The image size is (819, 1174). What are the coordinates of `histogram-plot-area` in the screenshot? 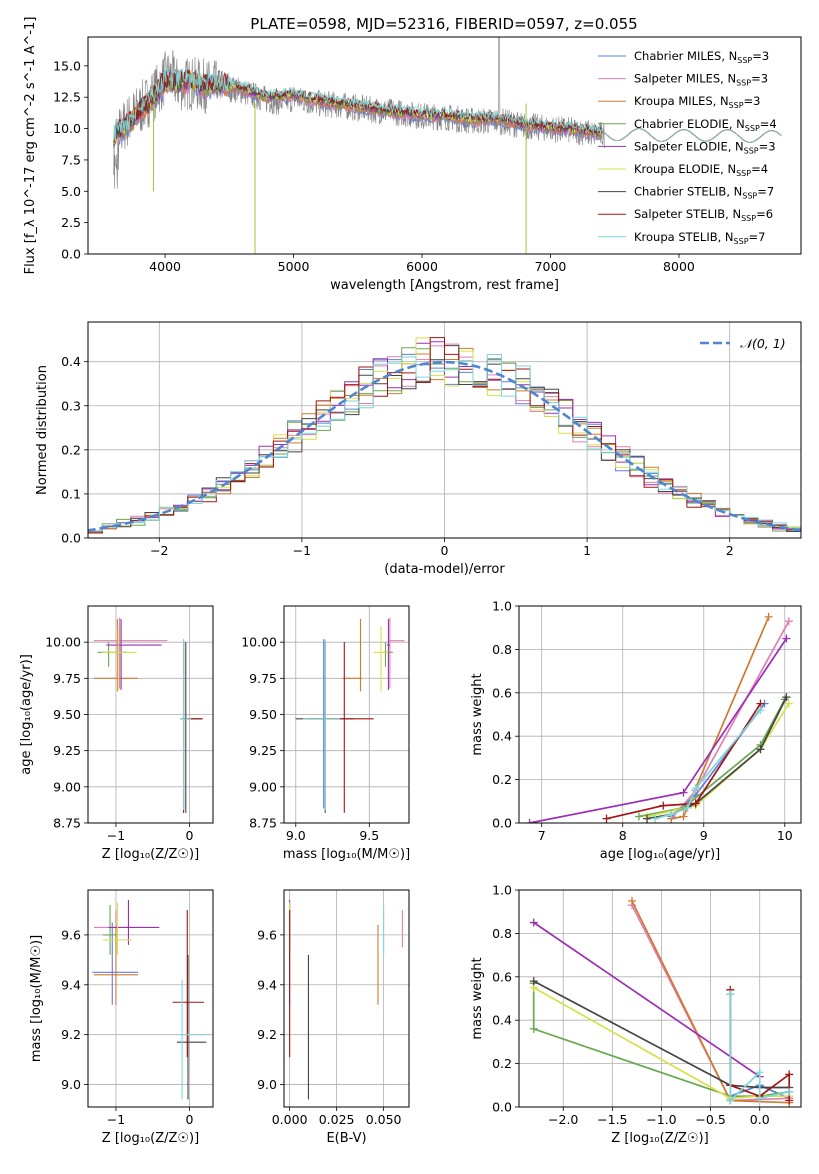 It's located at (444, 436).